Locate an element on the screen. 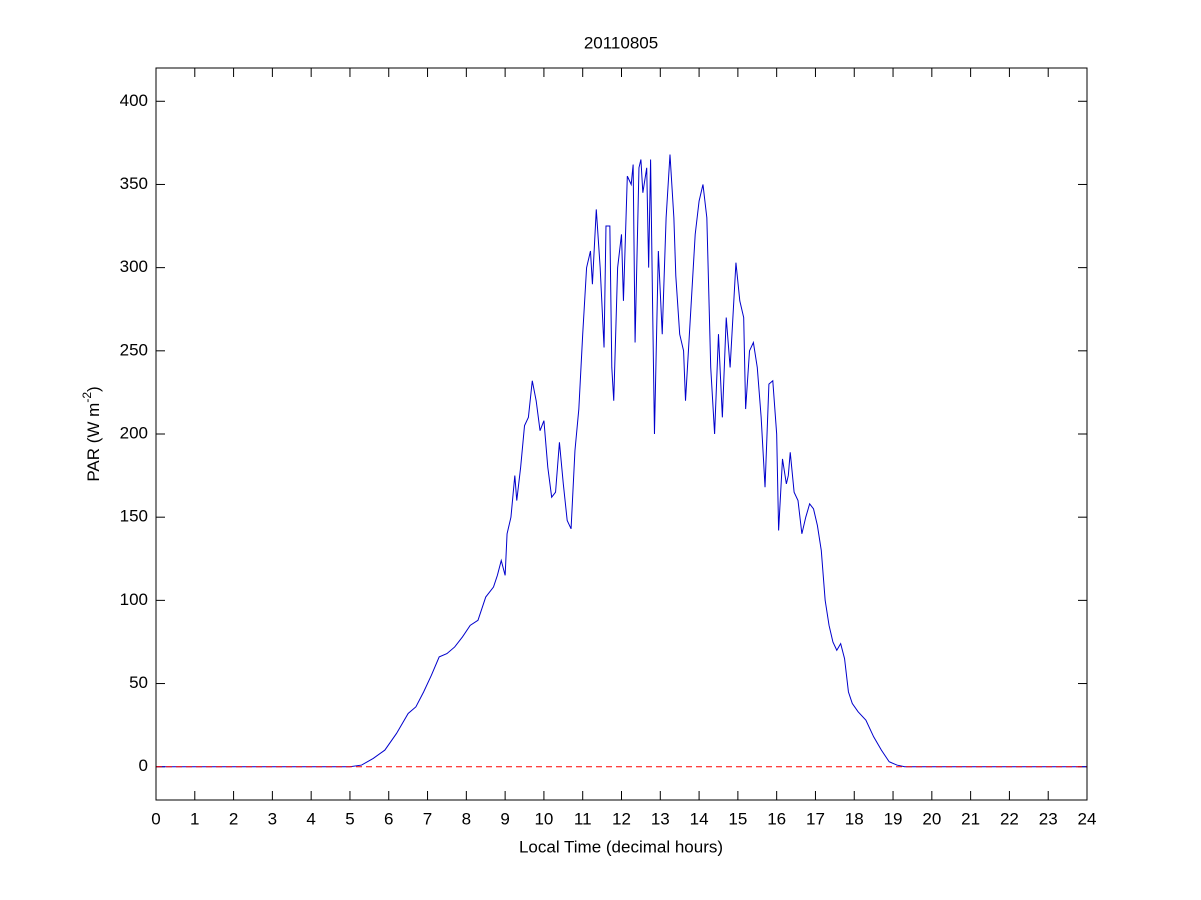 The height and width of the screenshot is (900, 1201). x-tick-label: 14 is located at coordinates (699, 818).